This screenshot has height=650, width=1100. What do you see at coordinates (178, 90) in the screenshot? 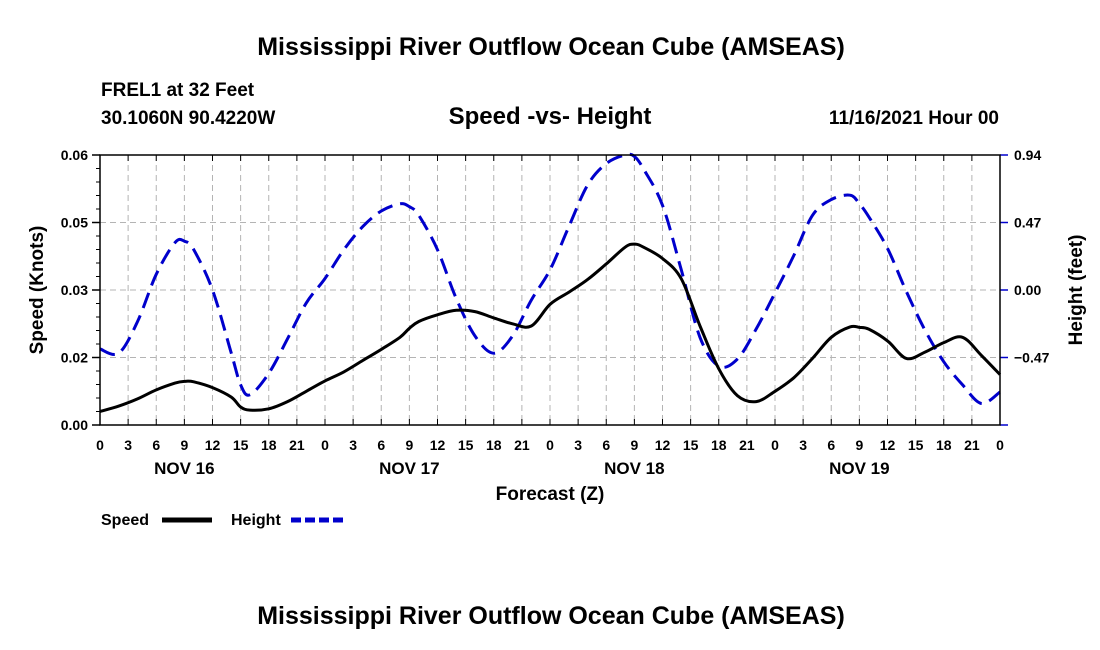
I see `station-label: FREL1 at 32 Feet` at bounding box center [178, 90].